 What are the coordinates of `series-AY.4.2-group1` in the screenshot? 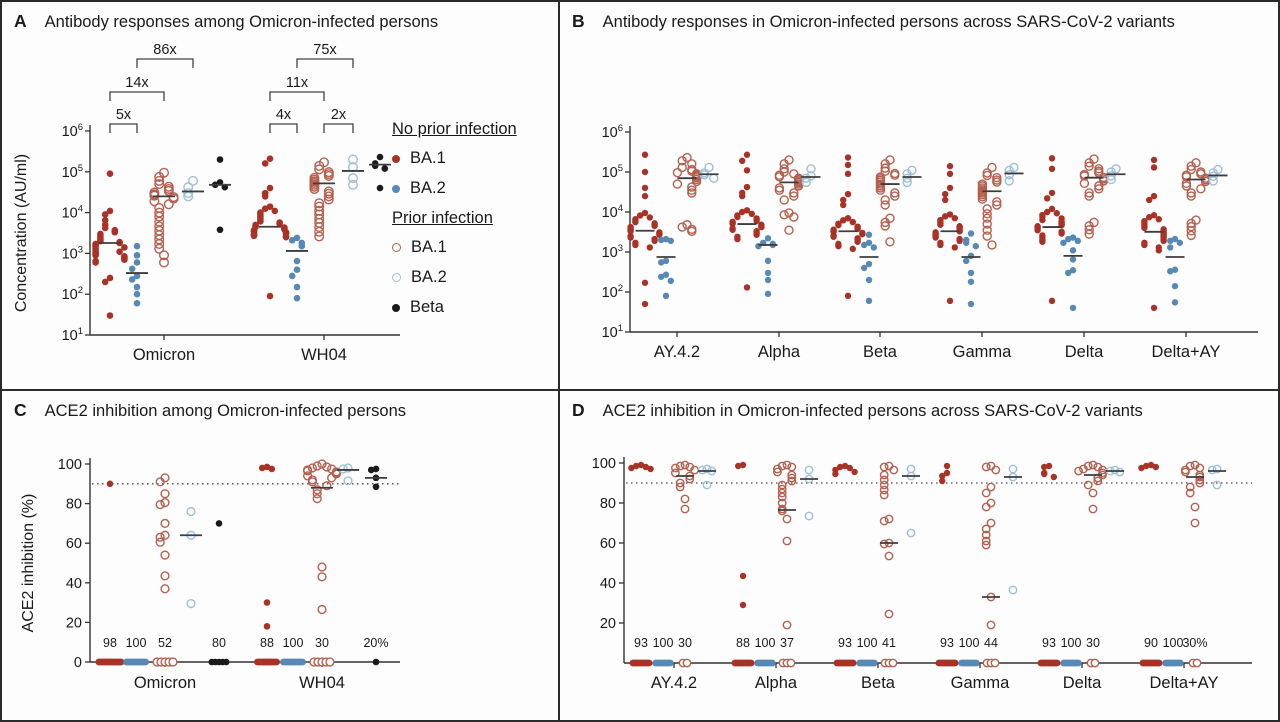 It's located at (666, 267).